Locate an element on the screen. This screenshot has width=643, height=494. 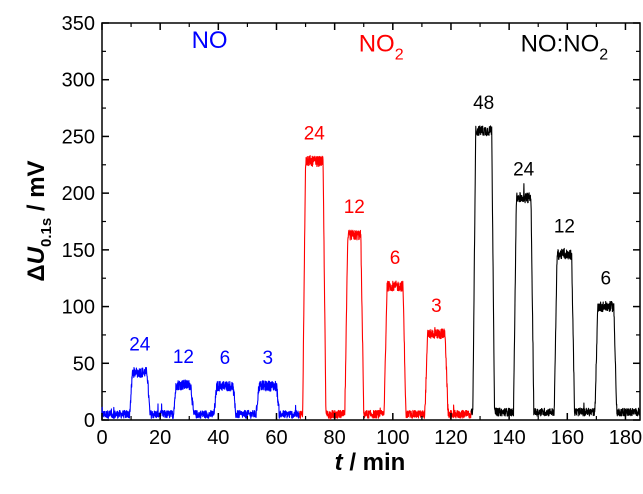
x-tick-label: 120 is located at coordinates (450, 438).